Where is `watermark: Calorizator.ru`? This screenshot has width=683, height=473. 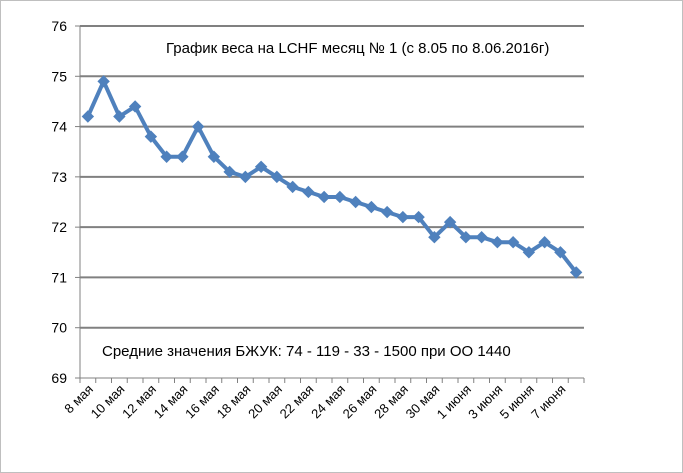 watermark: Calorizator.ru is located at coordinates (577, 454).